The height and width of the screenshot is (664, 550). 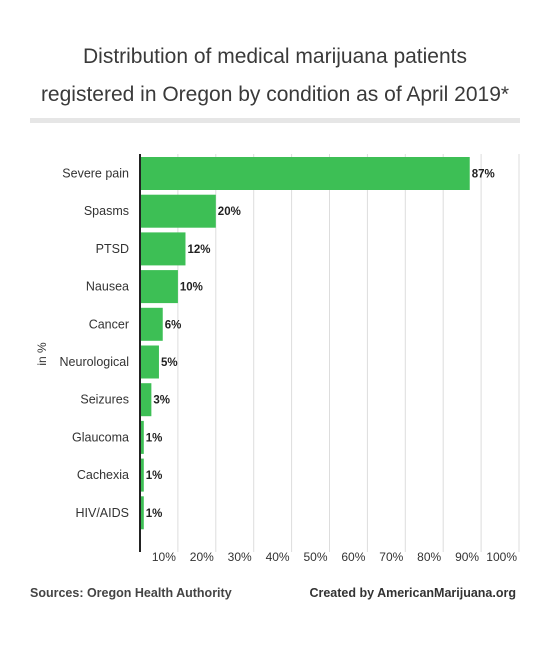 What do you see at coordinates (429, 557) in the screenshot?
I see `x-tick-label-80: 80%` at bounding box center [429, 557].